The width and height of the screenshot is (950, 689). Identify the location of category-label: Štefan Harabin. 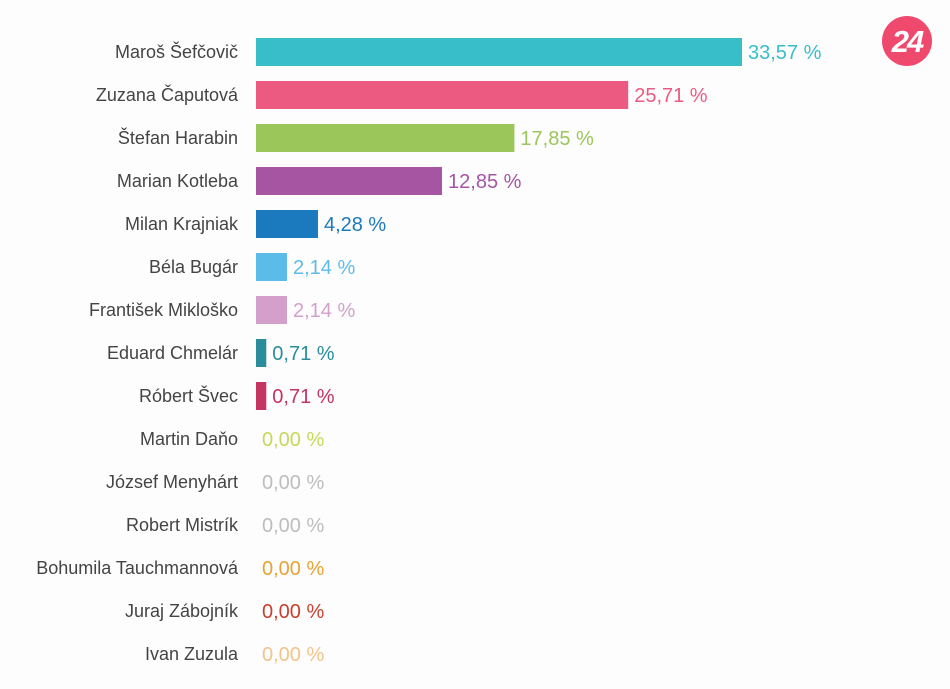
(178, 137).